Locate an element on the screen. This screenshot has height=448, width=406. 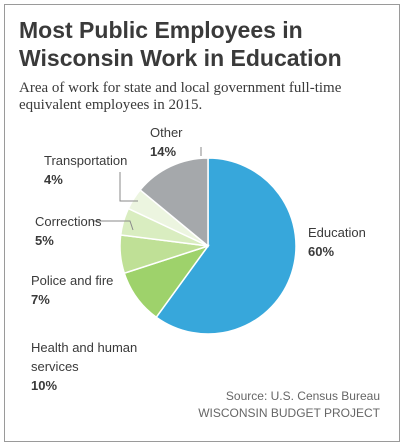
slice-value-other: 14% is located at coordinates (163, 151).